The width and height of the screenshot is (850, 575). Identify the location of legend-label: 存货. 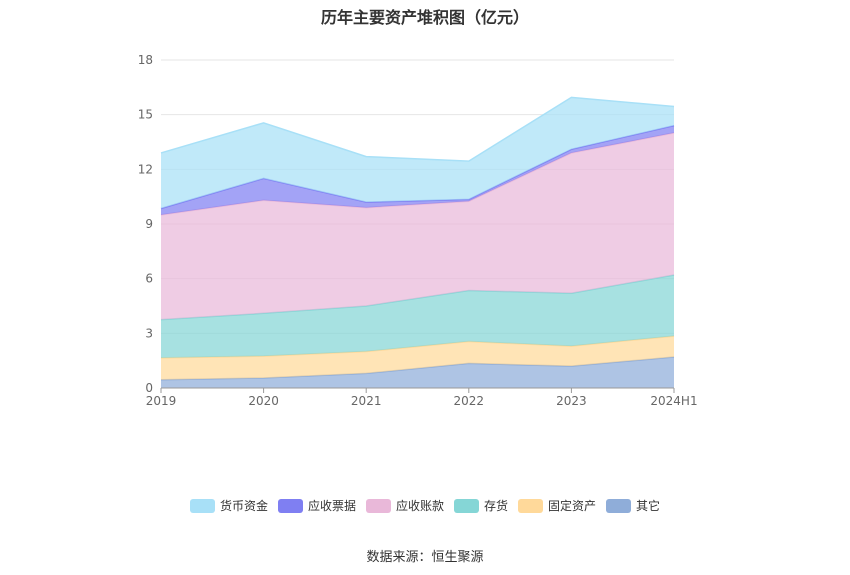
(496, 505).